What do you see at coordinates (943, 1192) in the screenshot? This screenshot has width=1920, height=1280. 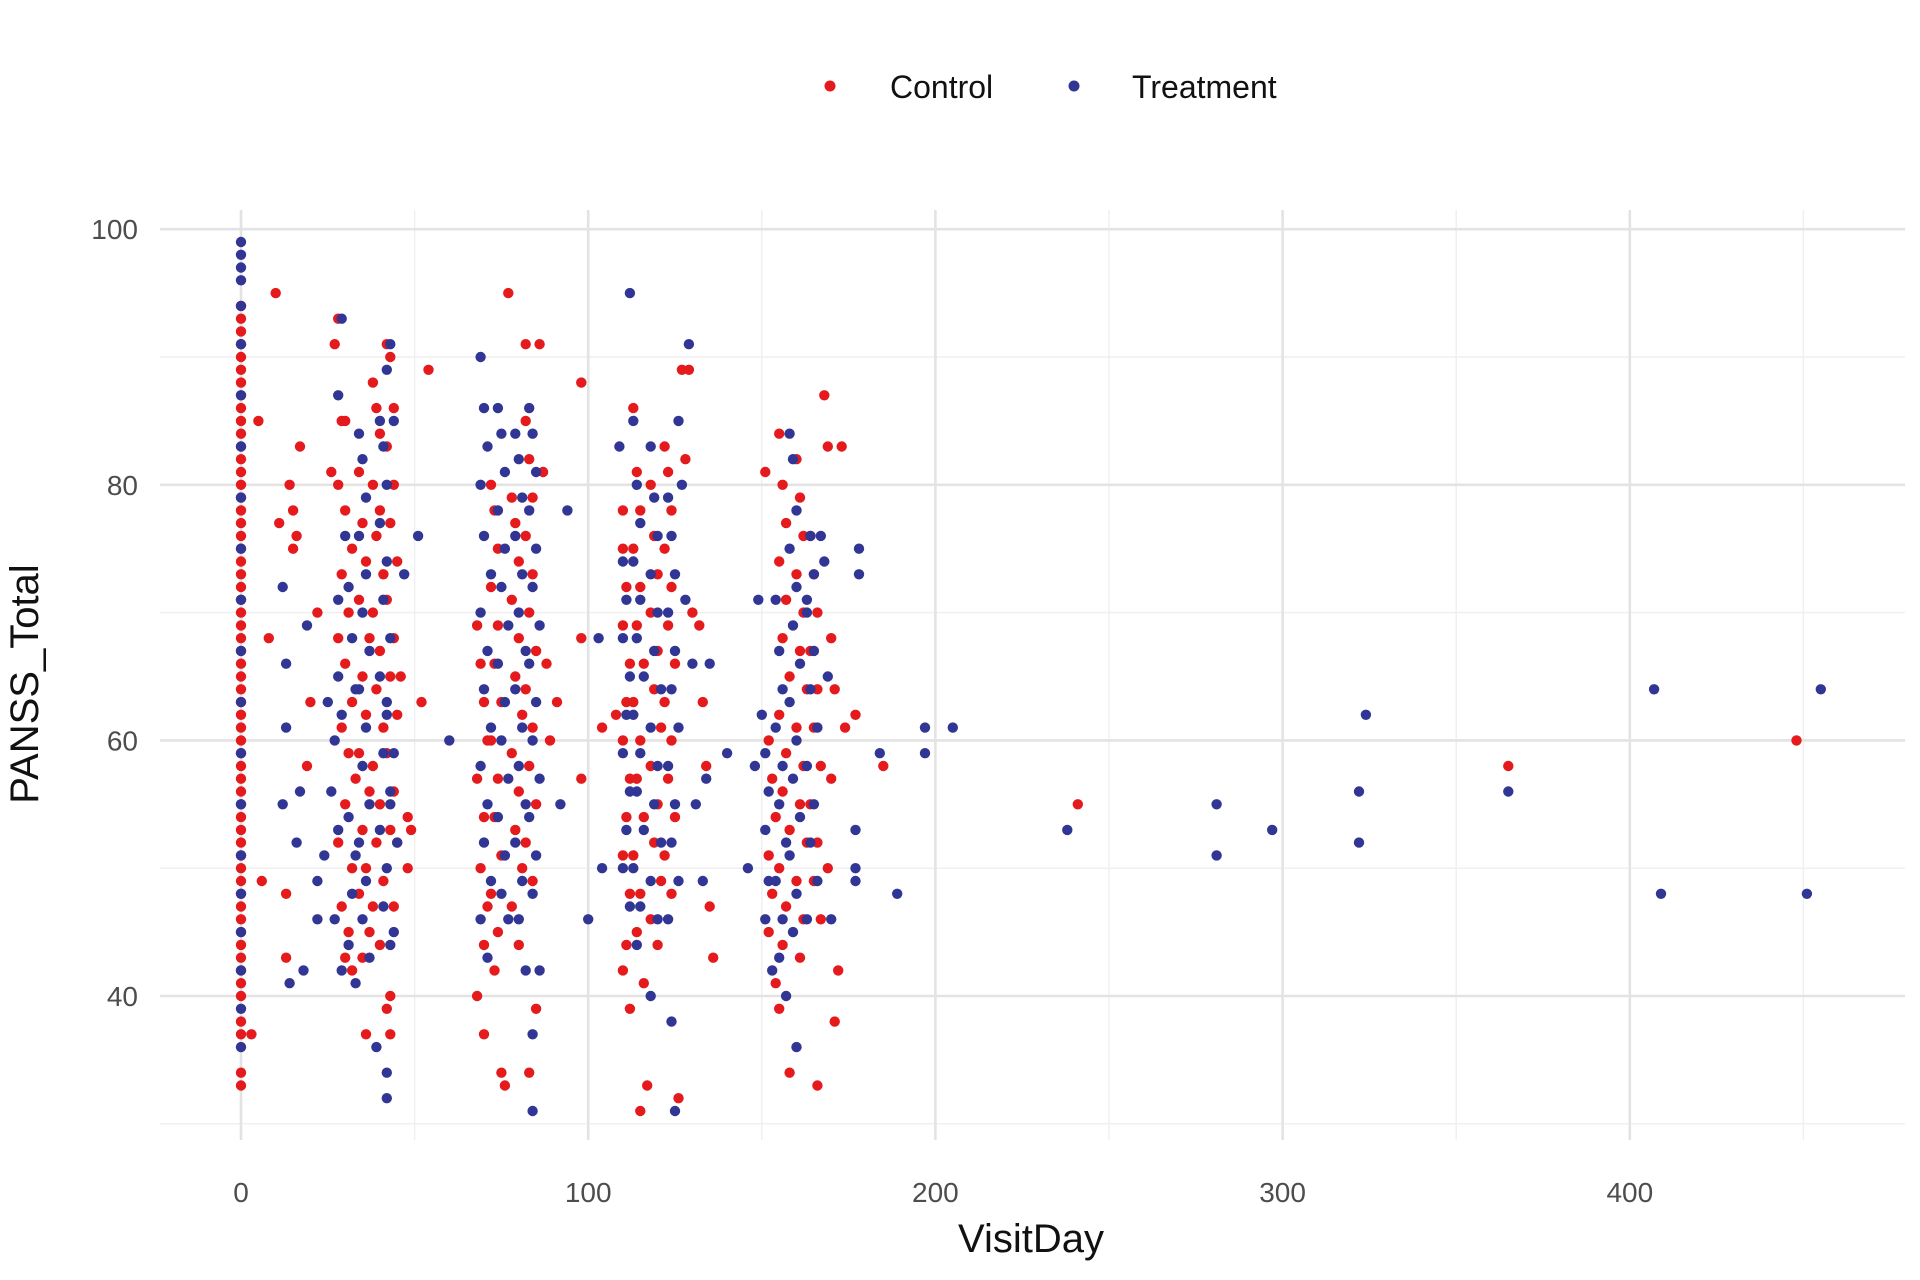 I see `x-axis-tick-labels: 0 100 200 300 400` at bounding box center [943, 1192].